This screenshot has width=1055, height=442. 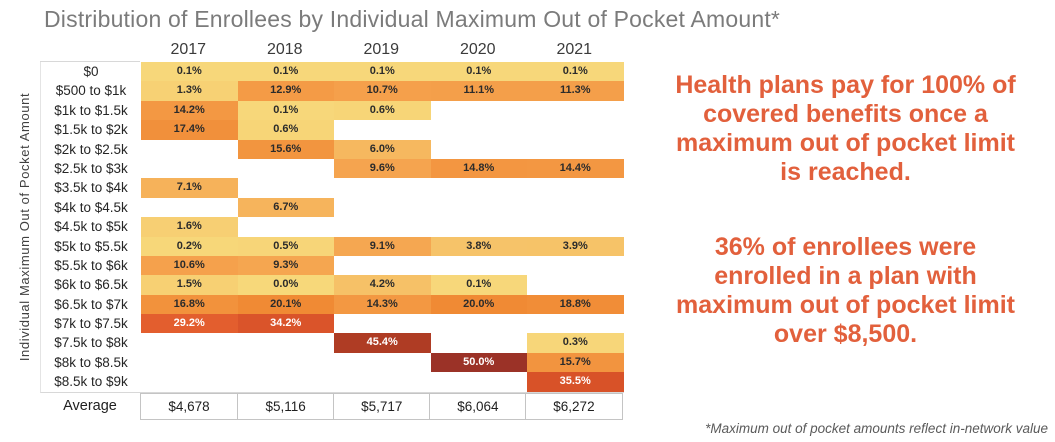 What do you see at coordinates (575, 382) in the screenshot?
I see `heatmap-cell: 35.5%` at bounding box center [575, 382].